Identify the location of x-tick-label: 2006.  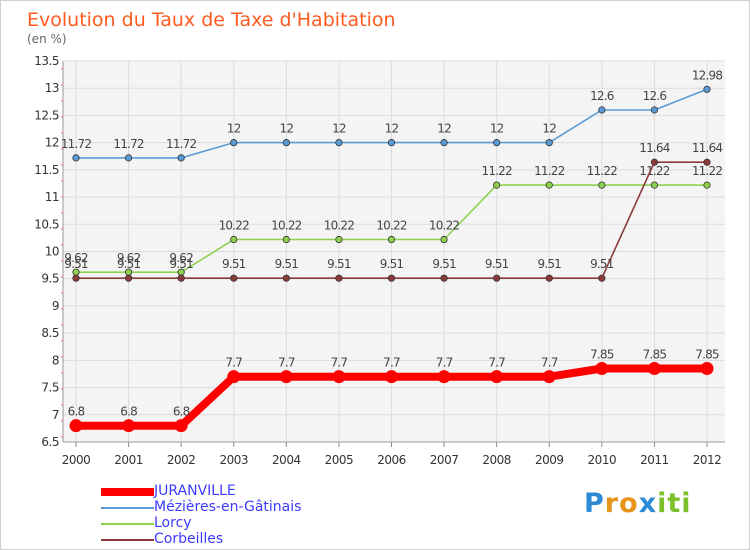
(391, 460).